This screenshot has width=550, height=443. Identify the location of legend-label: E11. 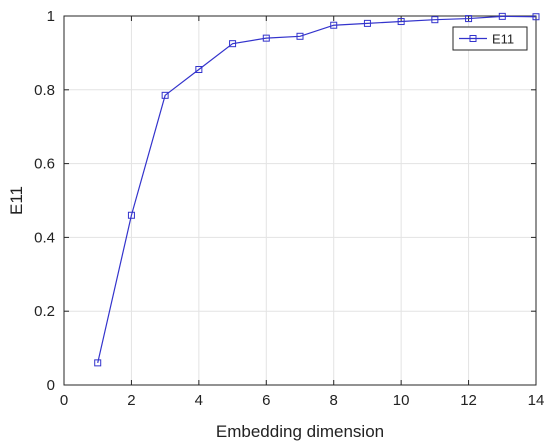
(503, 39).